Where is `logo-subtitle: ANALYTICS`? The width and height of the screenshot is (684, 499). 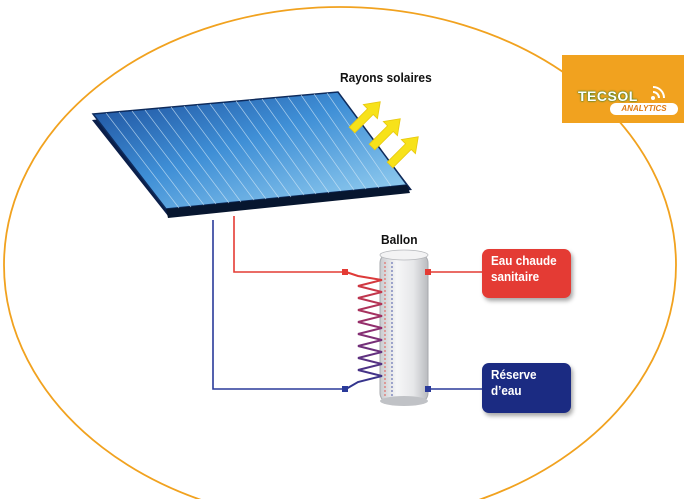 logo-subtitle: ANALYTICS is located at coordinates (644, 109).